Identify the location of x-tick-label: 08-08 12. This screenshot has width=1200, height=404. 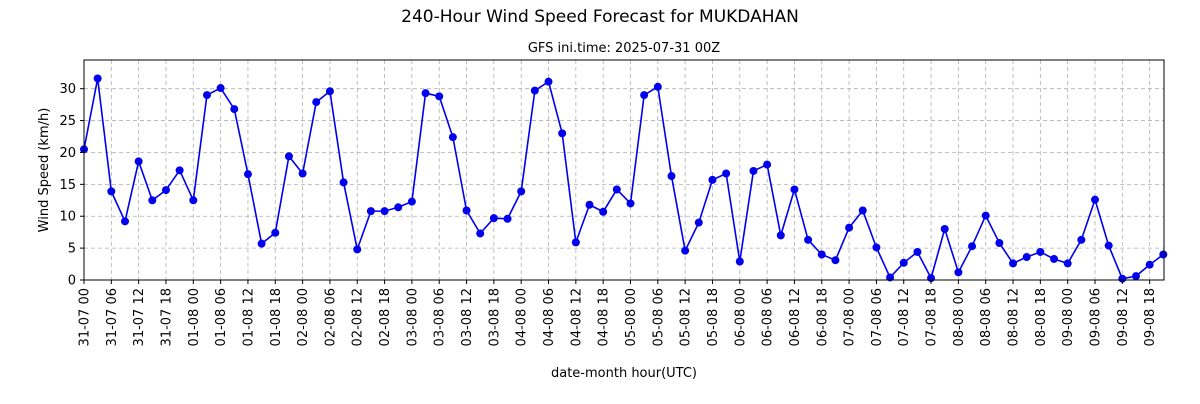
(1014, 317).